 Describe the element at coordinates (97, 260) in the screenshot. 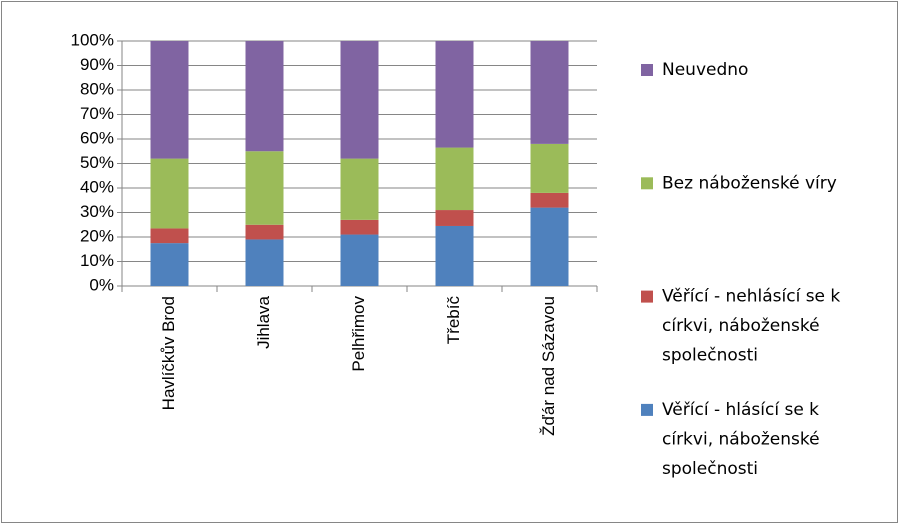

I see `y-tick-label: 10%` at that location.